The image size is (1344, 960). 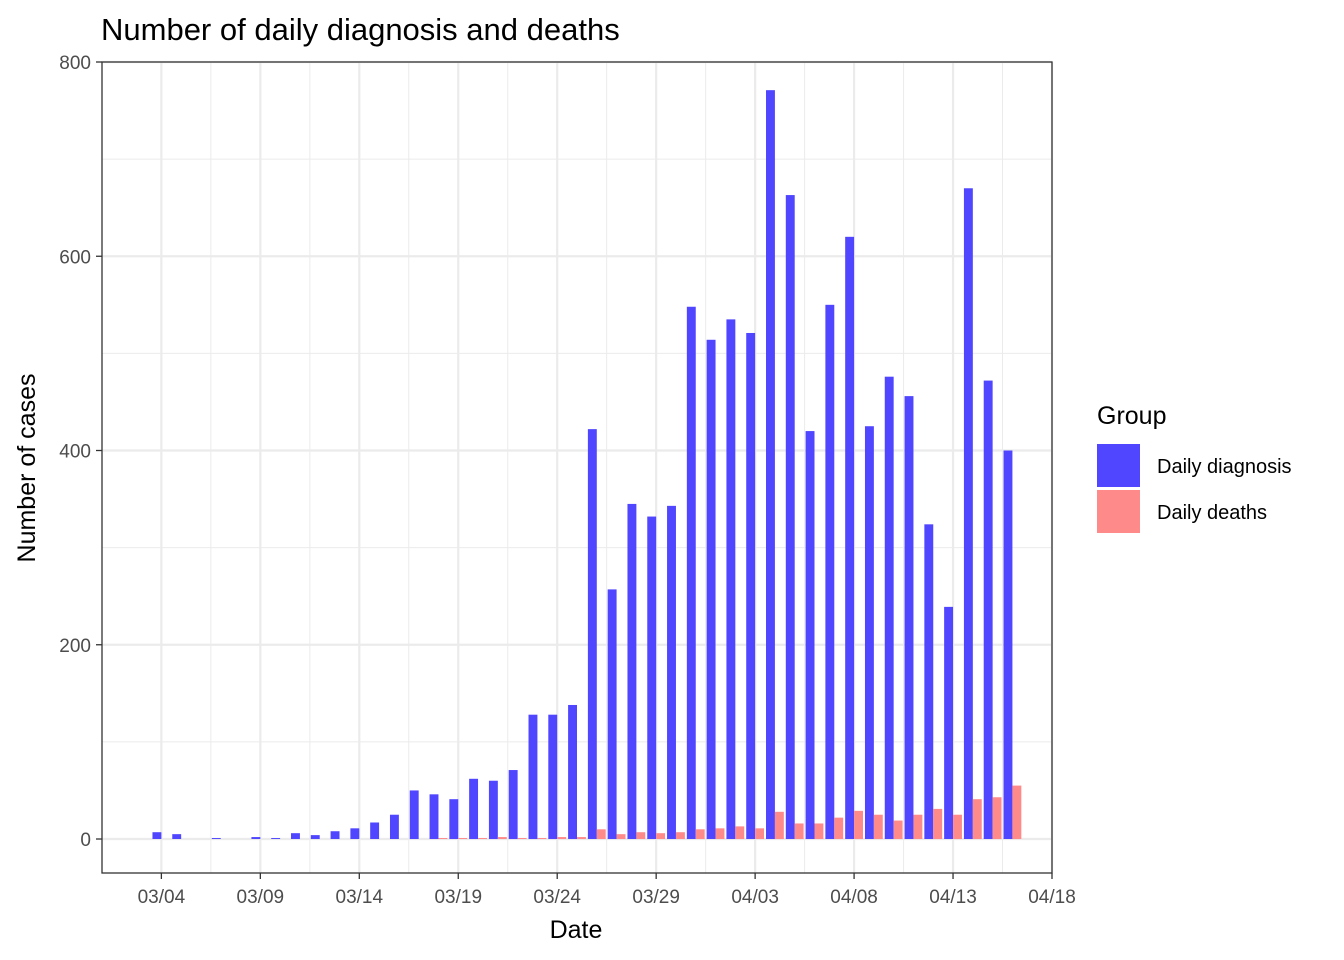 What do you see at coordinates (75, 452) in the screenshot?
I see `y-tick-label: 400` at bounding box center [75, 452].